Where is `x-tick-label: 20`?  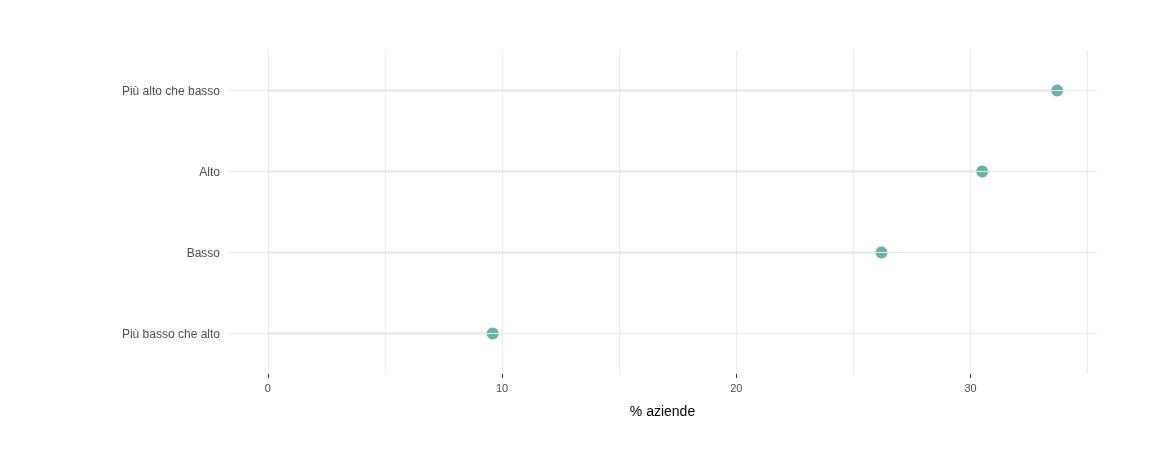
x-tick-label: 20 is located at coordinates (736, 387).